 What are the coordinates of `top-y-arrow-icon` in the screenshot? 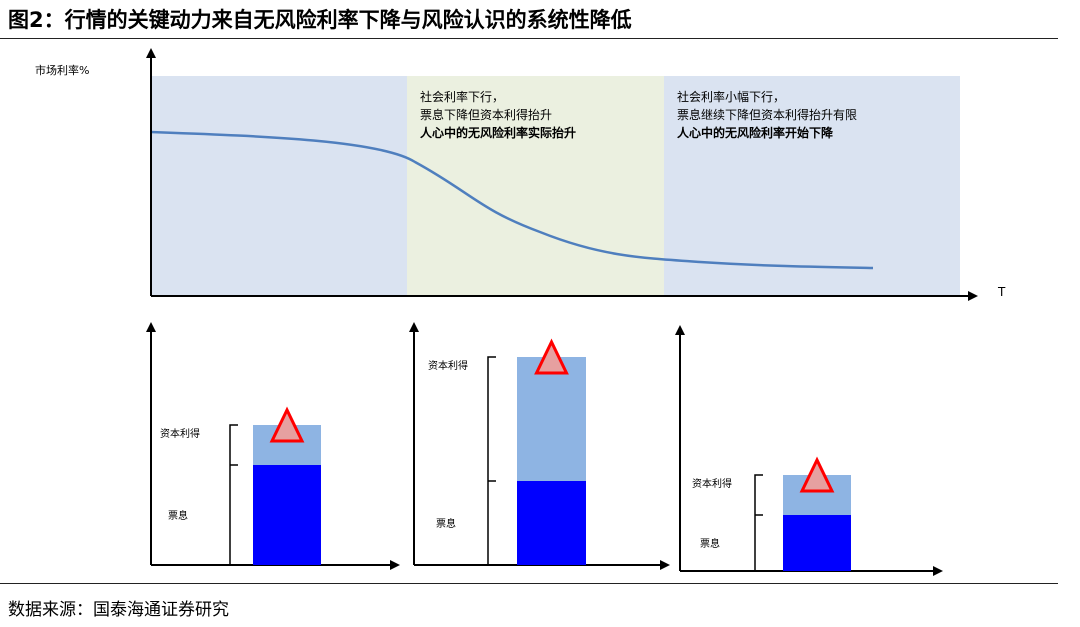 It's located at (151, 53).